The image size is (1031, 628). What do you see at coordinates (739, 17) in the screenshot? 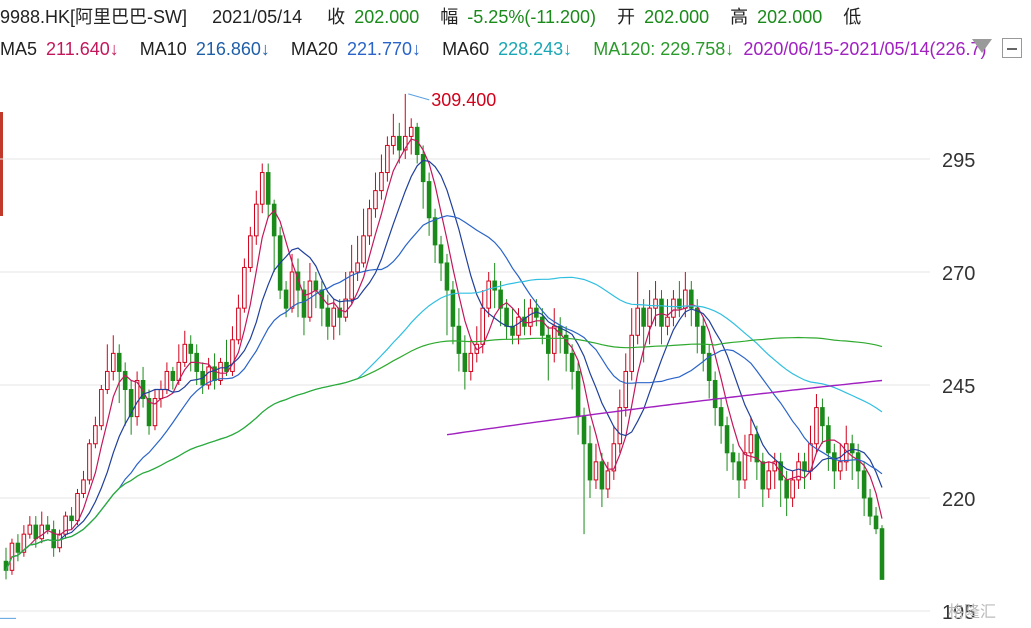
I see `high-label: 高` at bounding box center [739, 17].